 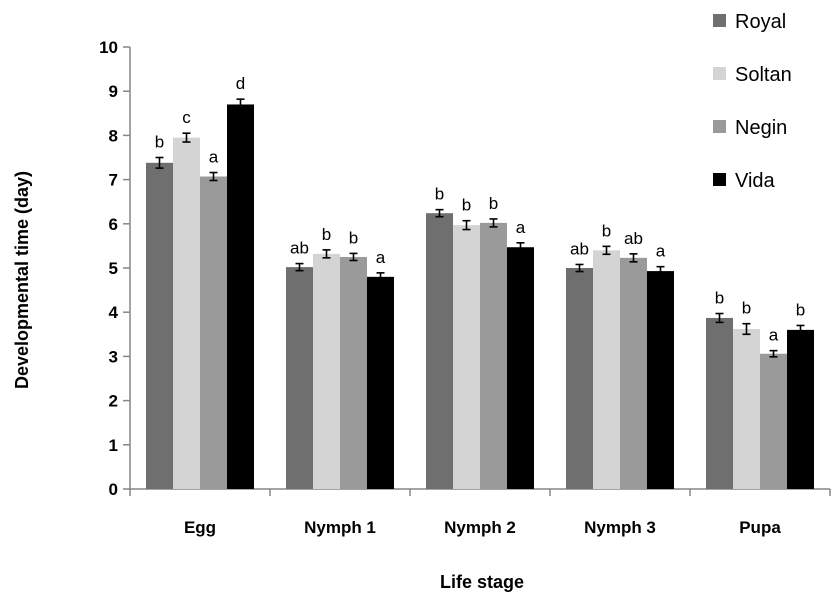 I want to click on legend-label: Soltan, so click(x=763, y=75).